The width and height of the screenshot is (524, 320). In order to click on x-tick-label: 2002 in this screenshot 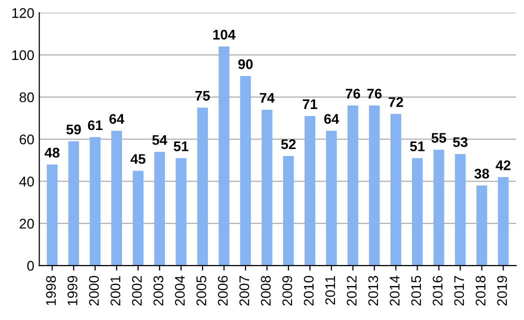, I will do `click(137, 291)`.